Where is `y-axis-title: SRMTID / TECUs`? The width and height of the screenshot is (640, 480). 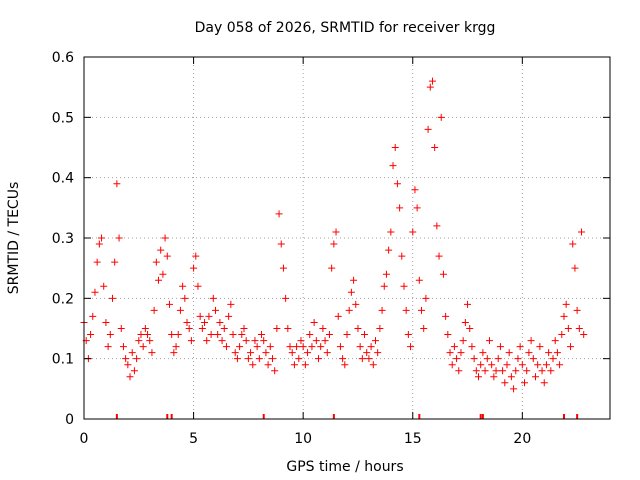
y-axis-title: SRMTID / TECUs is located at coordinates (14, 238).